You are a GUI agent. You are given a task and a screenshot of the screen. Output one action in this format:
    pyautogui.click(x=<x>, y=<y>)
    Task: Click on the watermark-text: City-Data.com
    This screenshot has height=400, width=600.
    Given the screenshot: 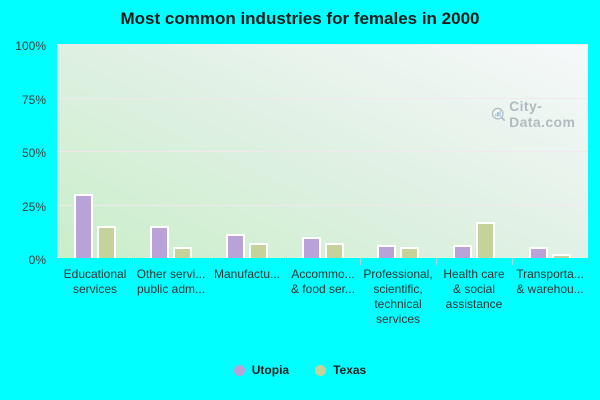 What is the action you would take?
    pyautogui.click(x=542, y=114)
    